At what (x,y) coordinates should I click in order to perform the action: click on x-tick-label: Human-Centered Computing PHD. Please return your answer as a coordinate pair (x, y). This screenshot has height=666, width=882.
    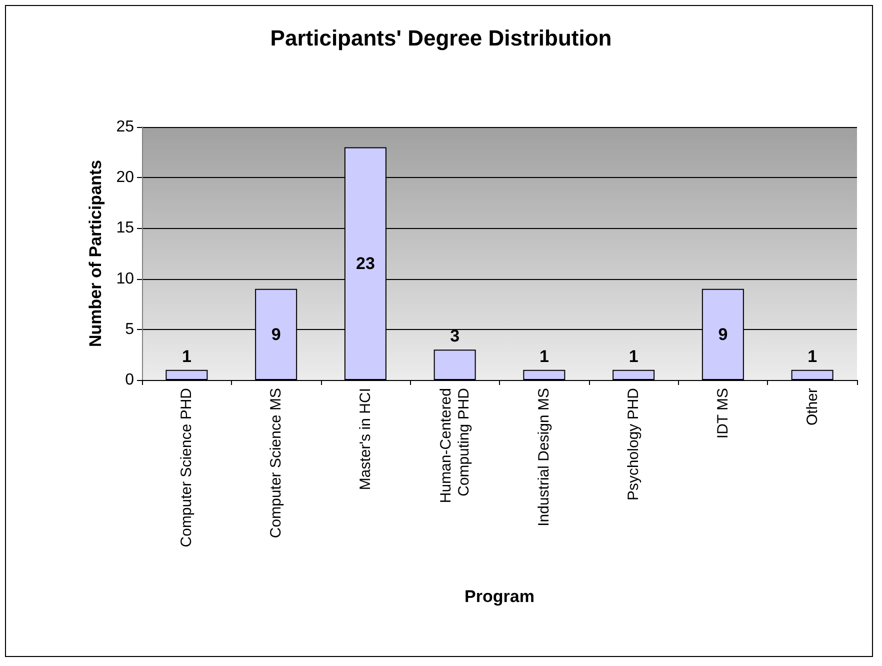
    Looking at the image, I should click on (454, 446).